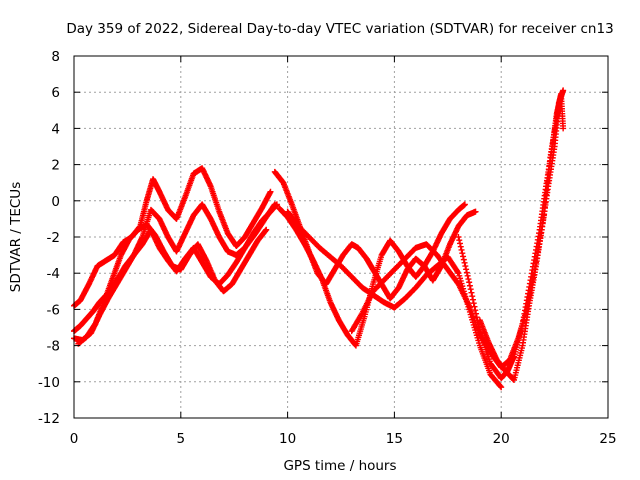  Describe the element at coordinates (55, 57) in the screenshot. I see `y-tick-label: 8` at that location.